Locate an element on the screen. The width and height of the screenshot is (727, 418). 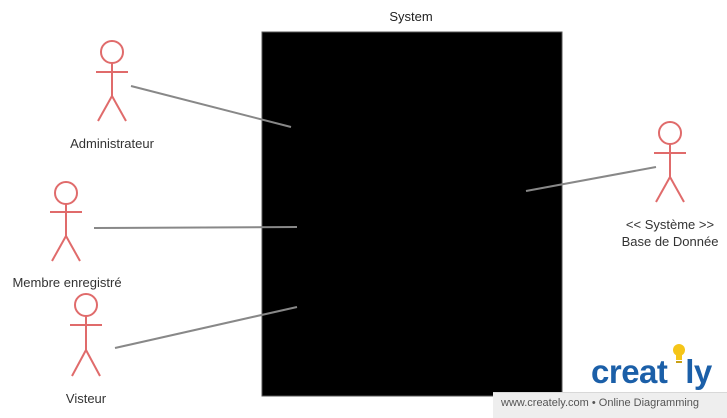
association-visiteur is located at coordinates (206, 327).